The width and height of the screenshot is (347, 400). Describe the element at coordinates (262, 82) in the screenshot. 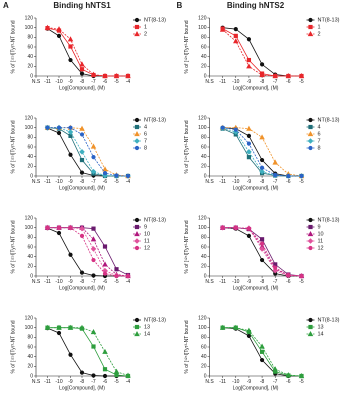

I see `x-tick-label: -8` at that location.